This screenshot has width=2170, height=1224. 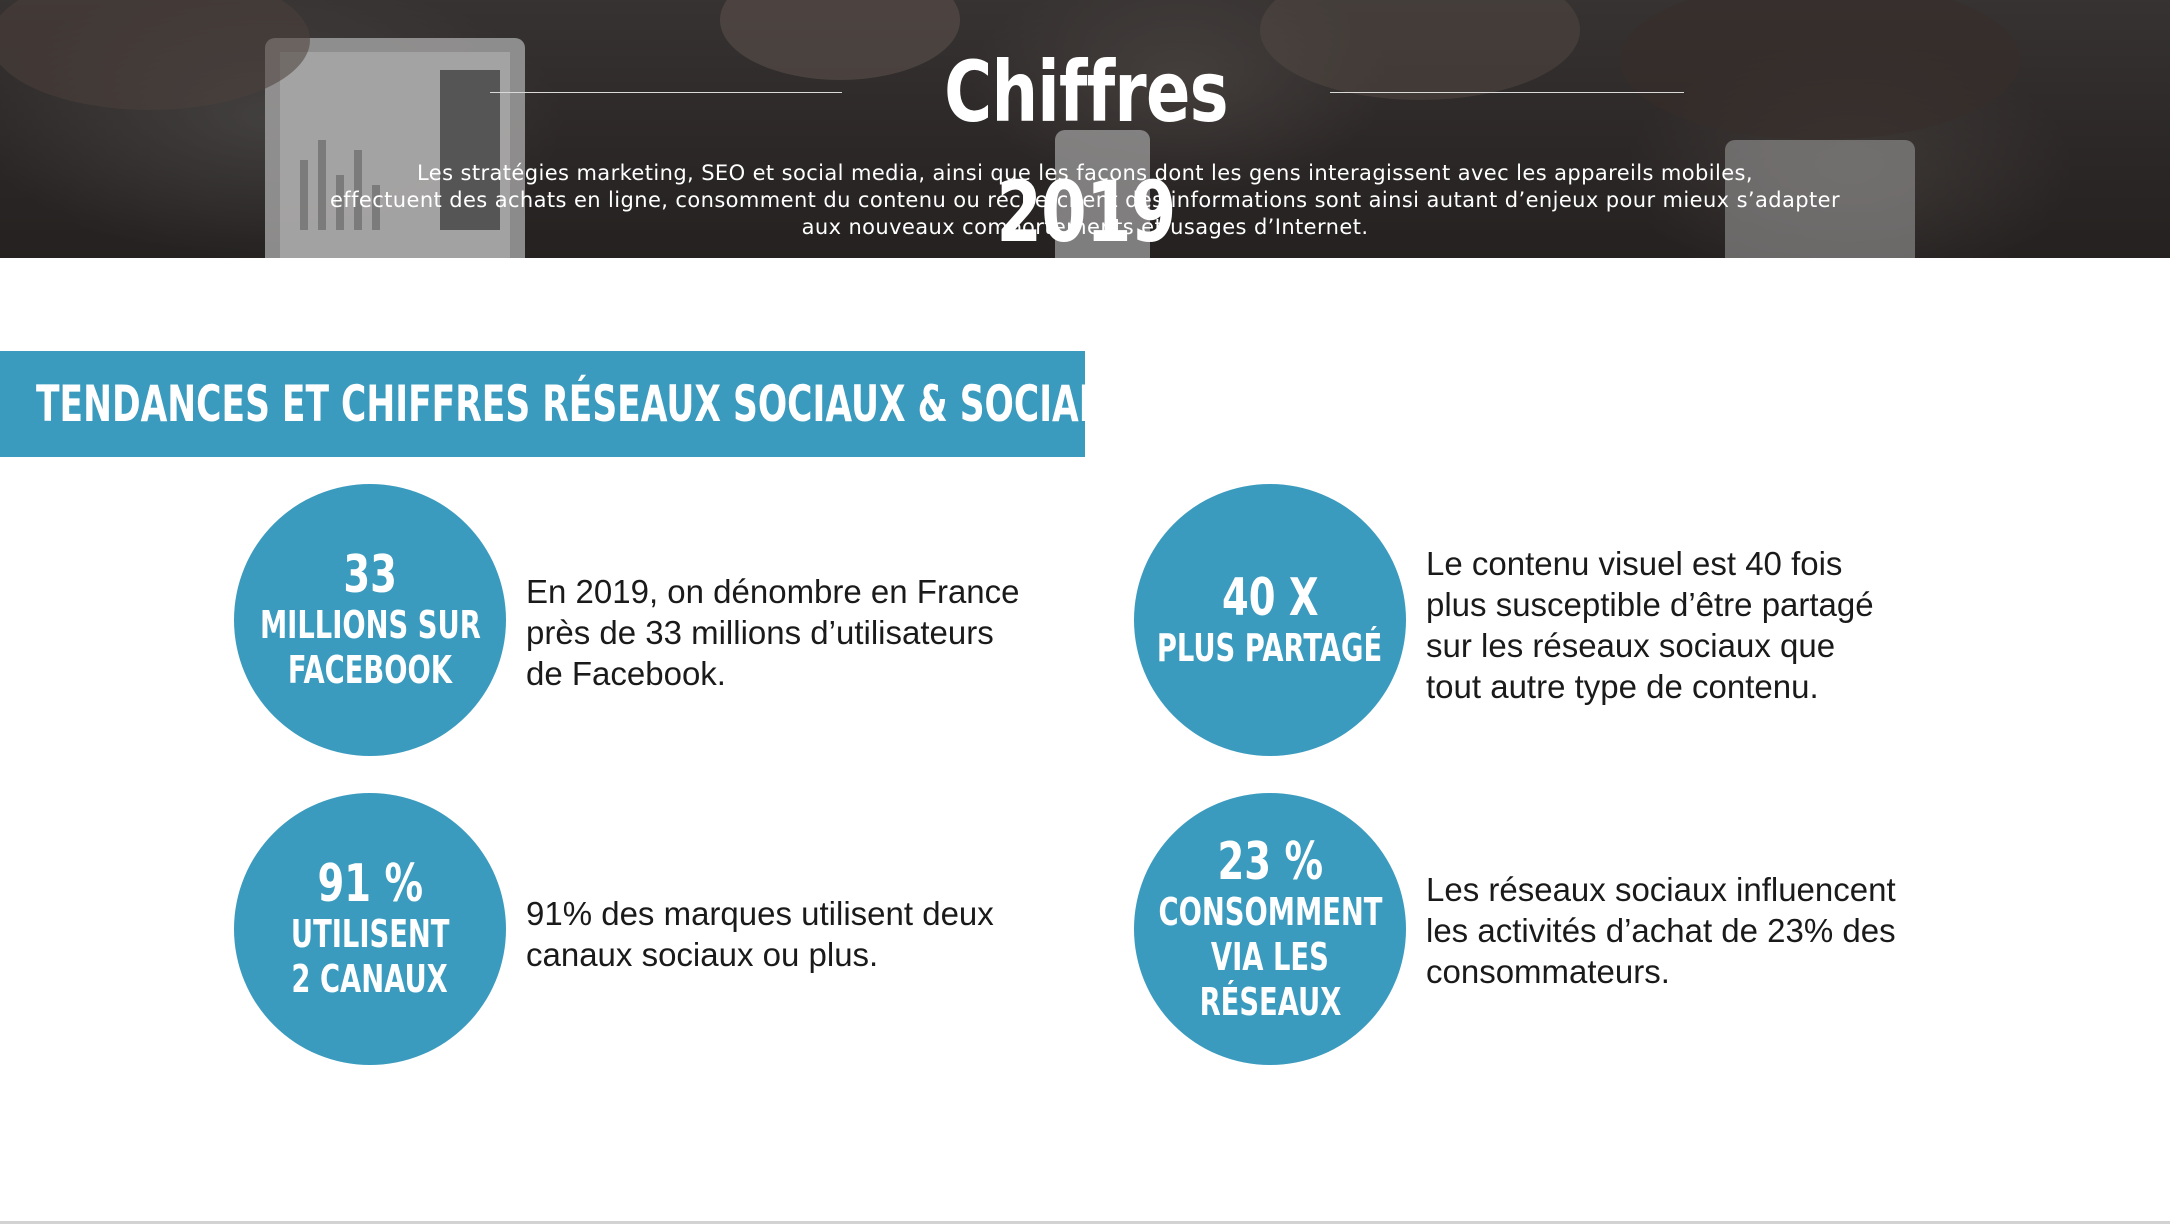 I want to click on stat-circle-content: 33 MILLIONS SUR FACEBOOK, so click(x=370, y=620).